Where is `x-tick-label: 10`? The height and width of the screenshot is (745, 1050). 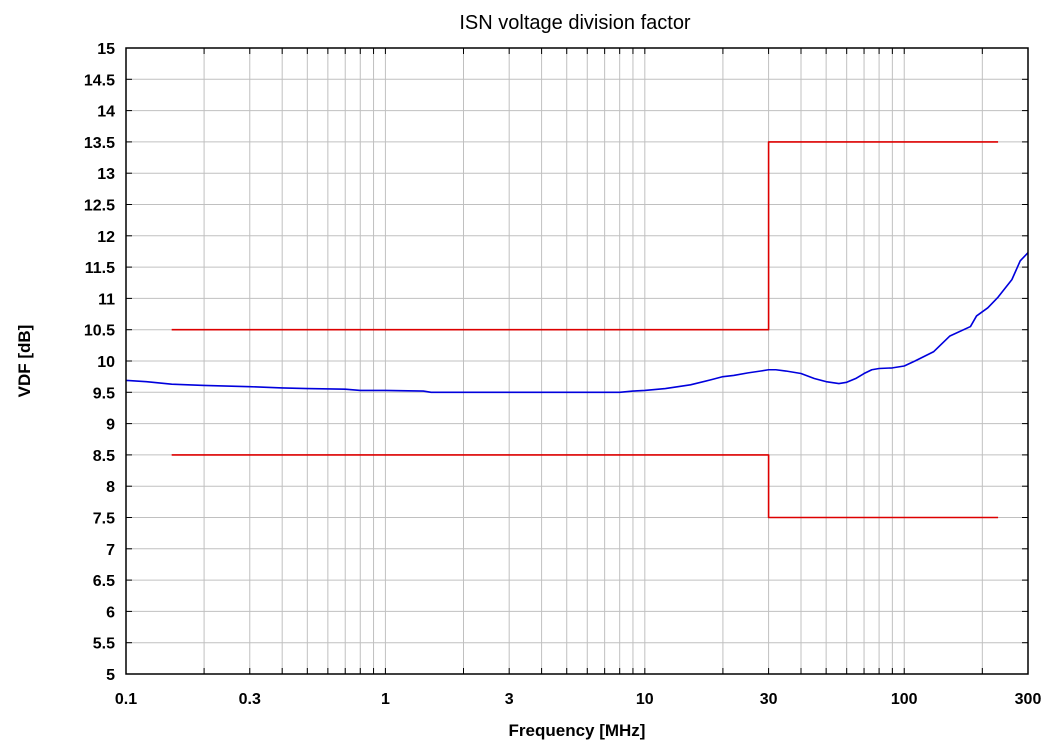 x-tick-label: 10 is located at coordinates (645, 699).